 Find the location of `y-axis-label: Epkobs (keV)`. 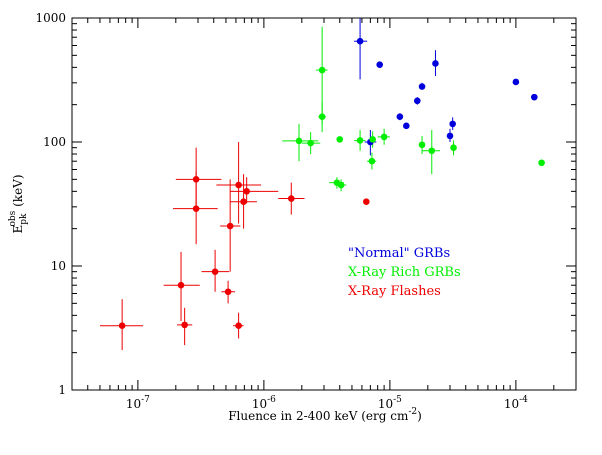

y-axis-label: Epkobs (keV) is located at coordinates (18, 203).